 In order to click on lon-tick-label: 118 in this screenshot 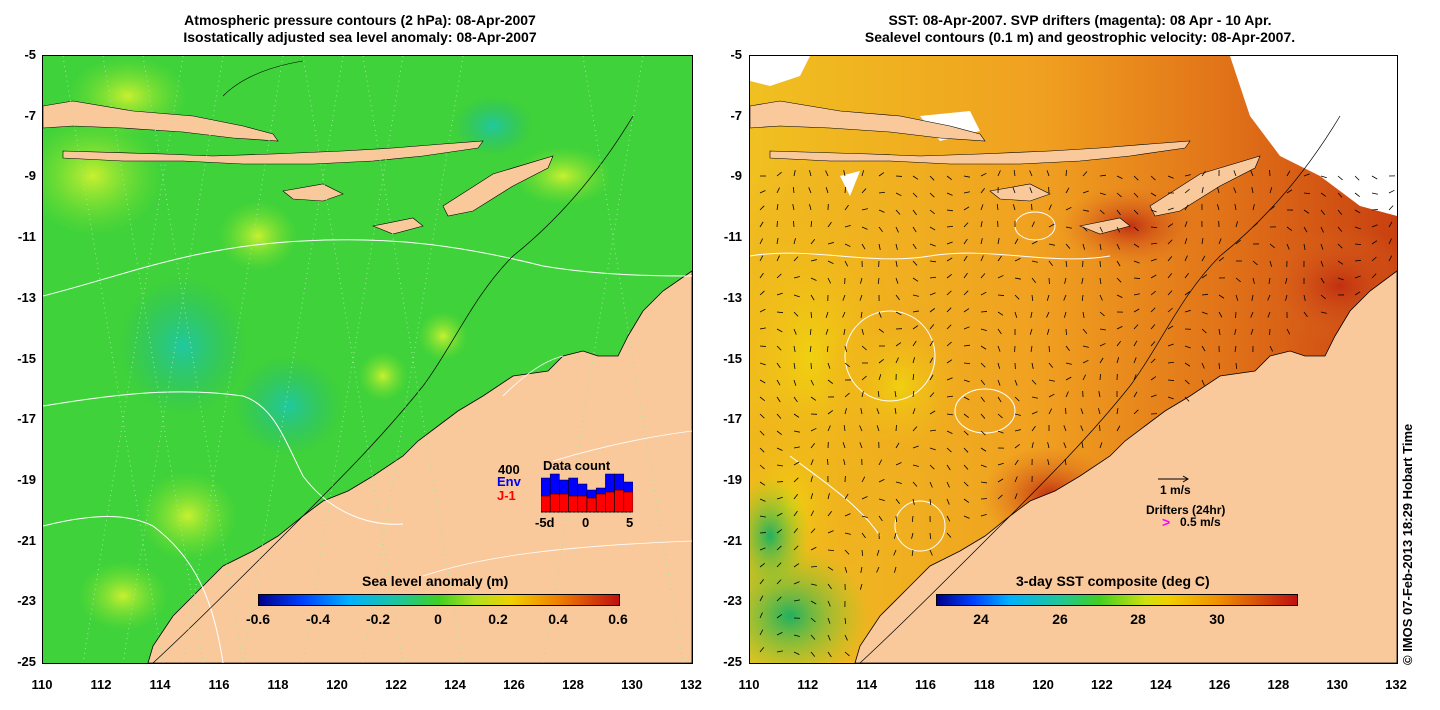, I will do `click(984, 684)`.